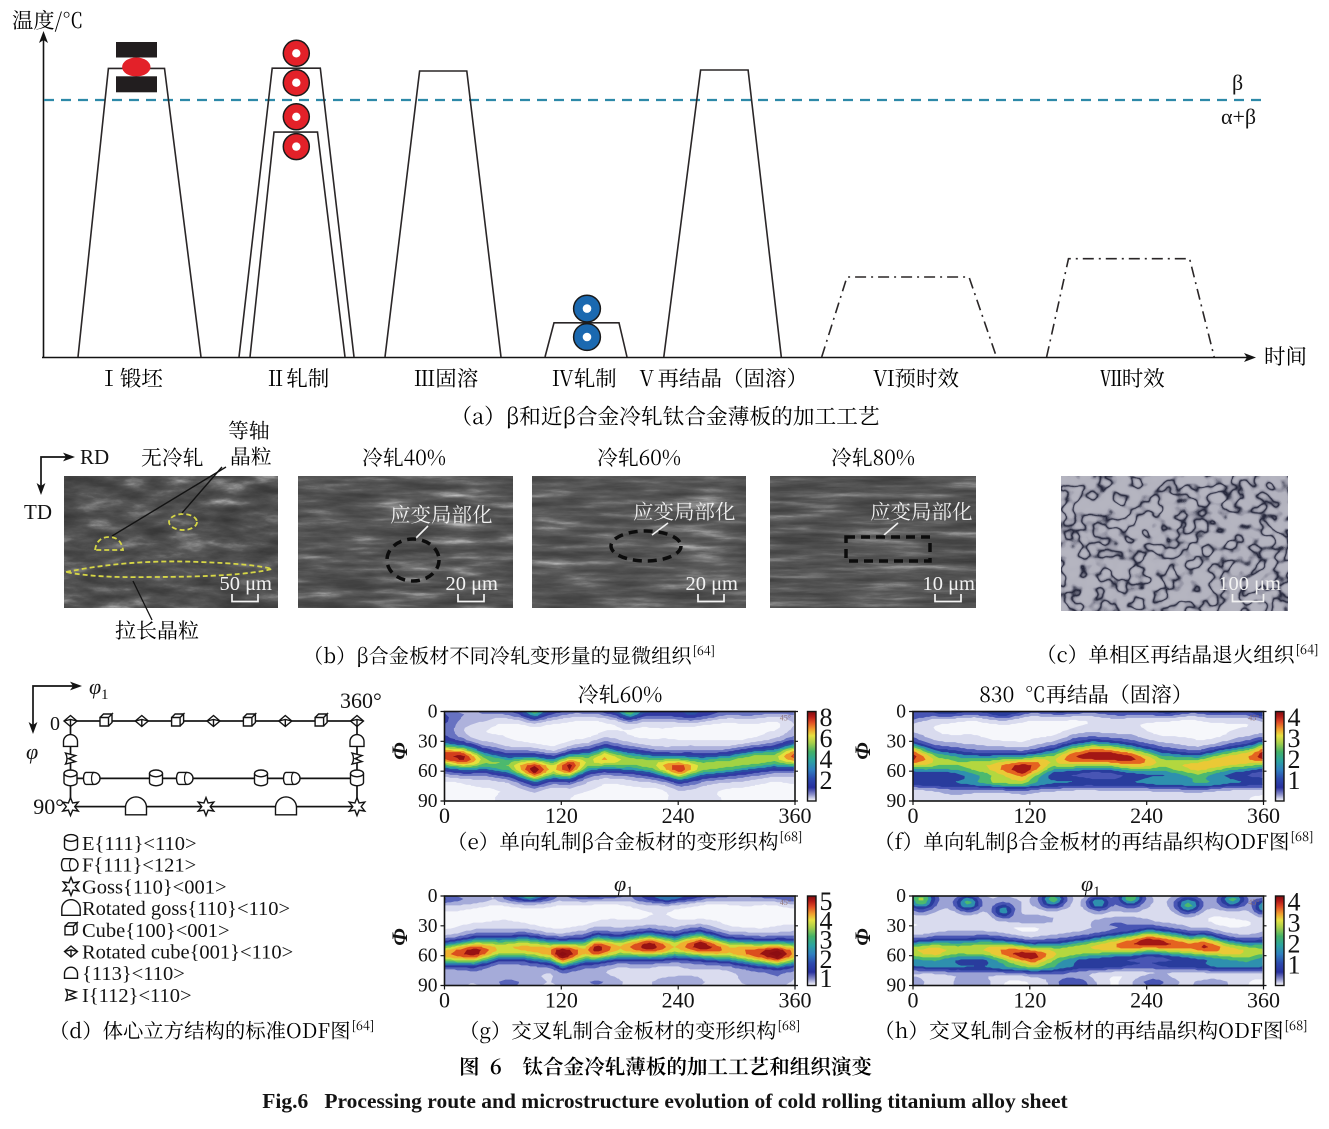 The image size is (1329, 1129). What do you see at coordinates (826, 738) in the screenshot?
I see `svg-text: 6` at bounding box center [826, 738].